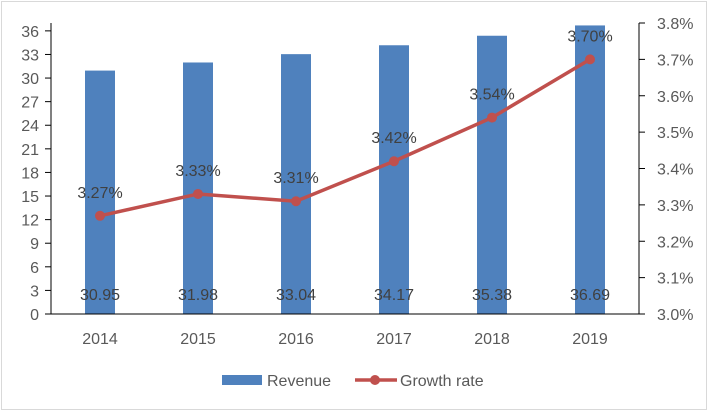  I want to click on x-tick-label: 2016, so click(296, 339).